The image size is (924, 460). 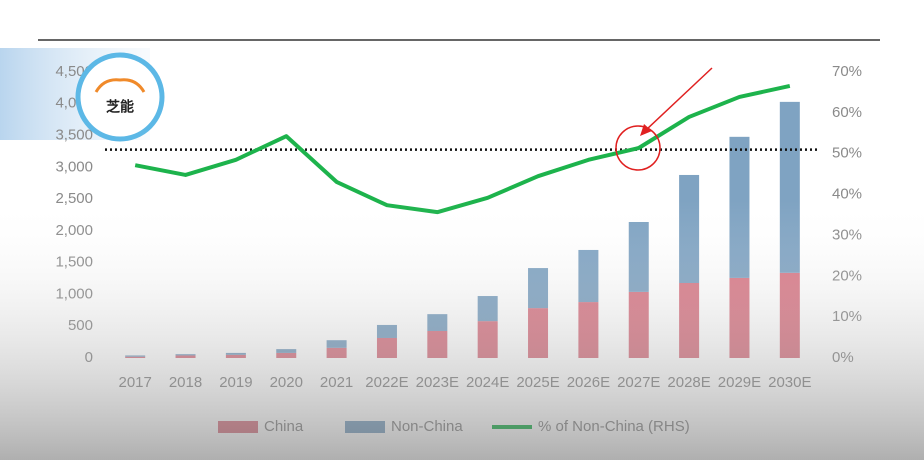 What do you see at coordinates (638, 382) in the screenshot?
I see `x-tick-label: 2027E` at bounding box center [638, 382].